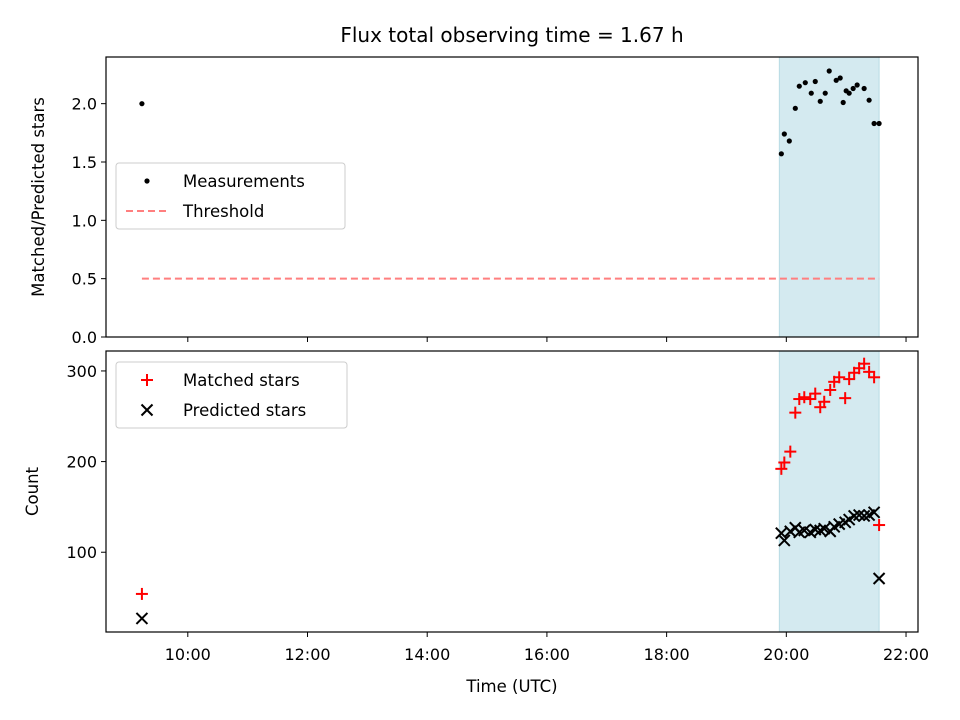 The width and height of the screenshot is (960, 720). Describe the element at coordinates (84, 220) in the screenshot. I see `y-tick-label: 1.0` at that location.